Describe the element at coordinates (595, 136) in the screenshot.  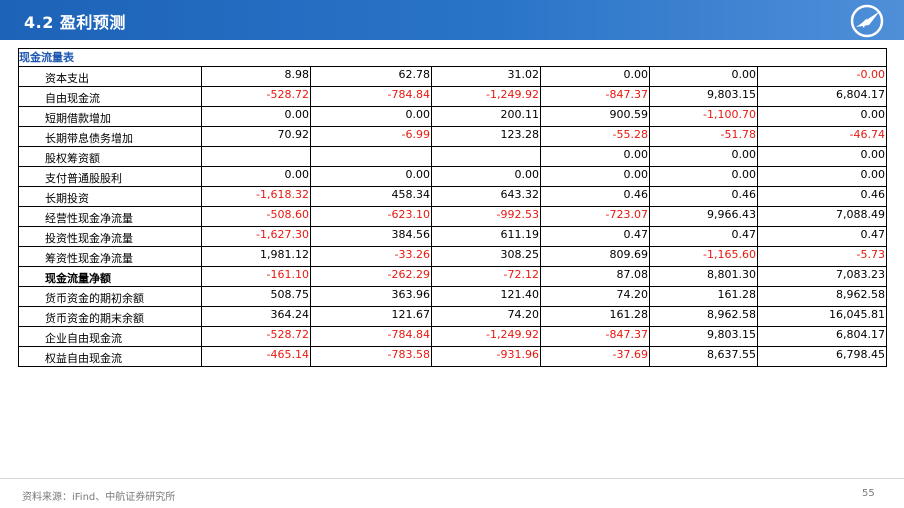
I see `table-cell: -55.28` at that location.